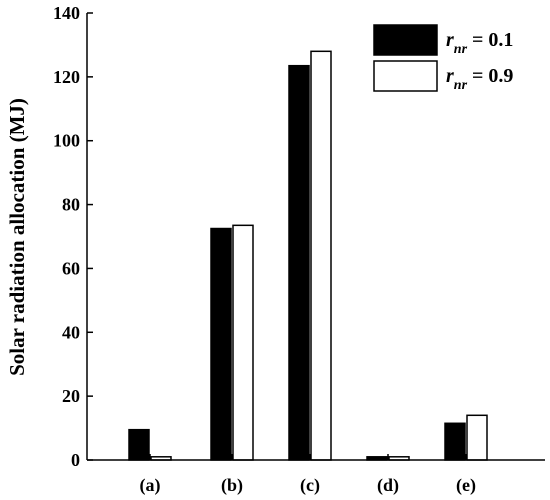 Image resolution: width=550 pixels, height=500 pixels. I want to click on x-tick-label: (a), so click(150, 485).